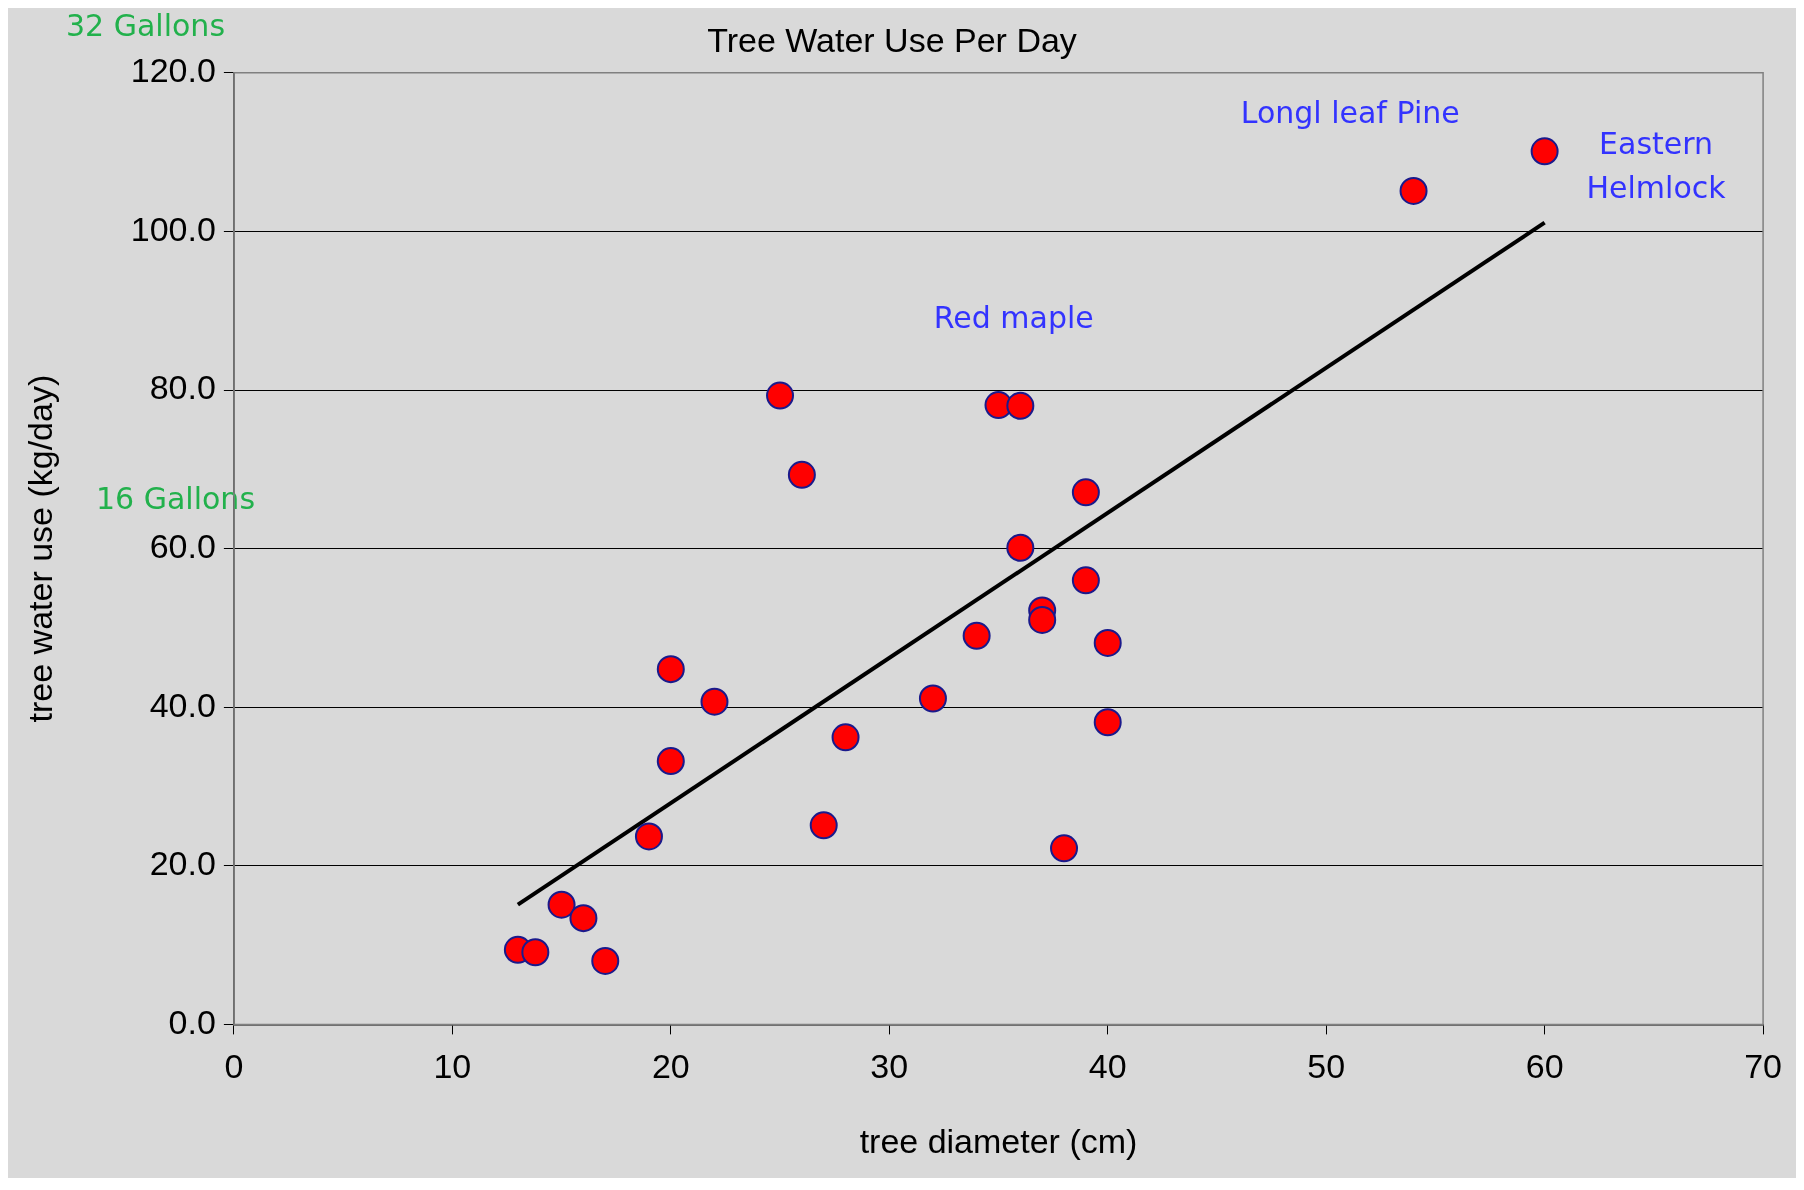 Image resolution: width=1804 pixels, height=1190 pixels. I want to click on y-tick-label: 60.0, so click(182, 545).